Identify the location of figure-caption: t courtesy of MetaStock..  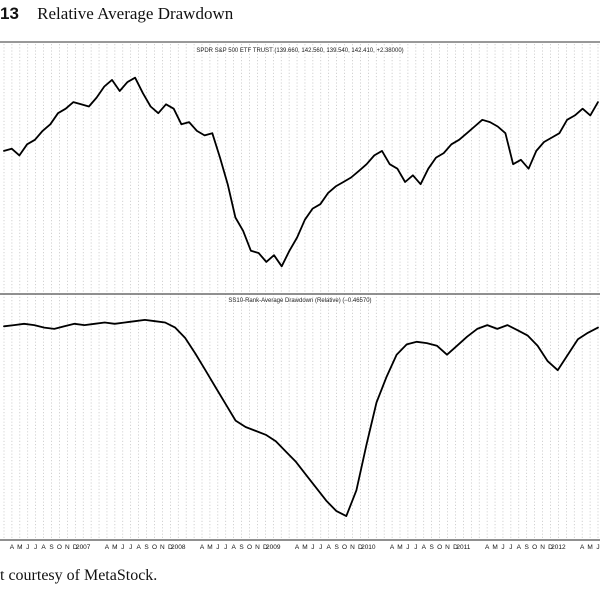
(79, 575).